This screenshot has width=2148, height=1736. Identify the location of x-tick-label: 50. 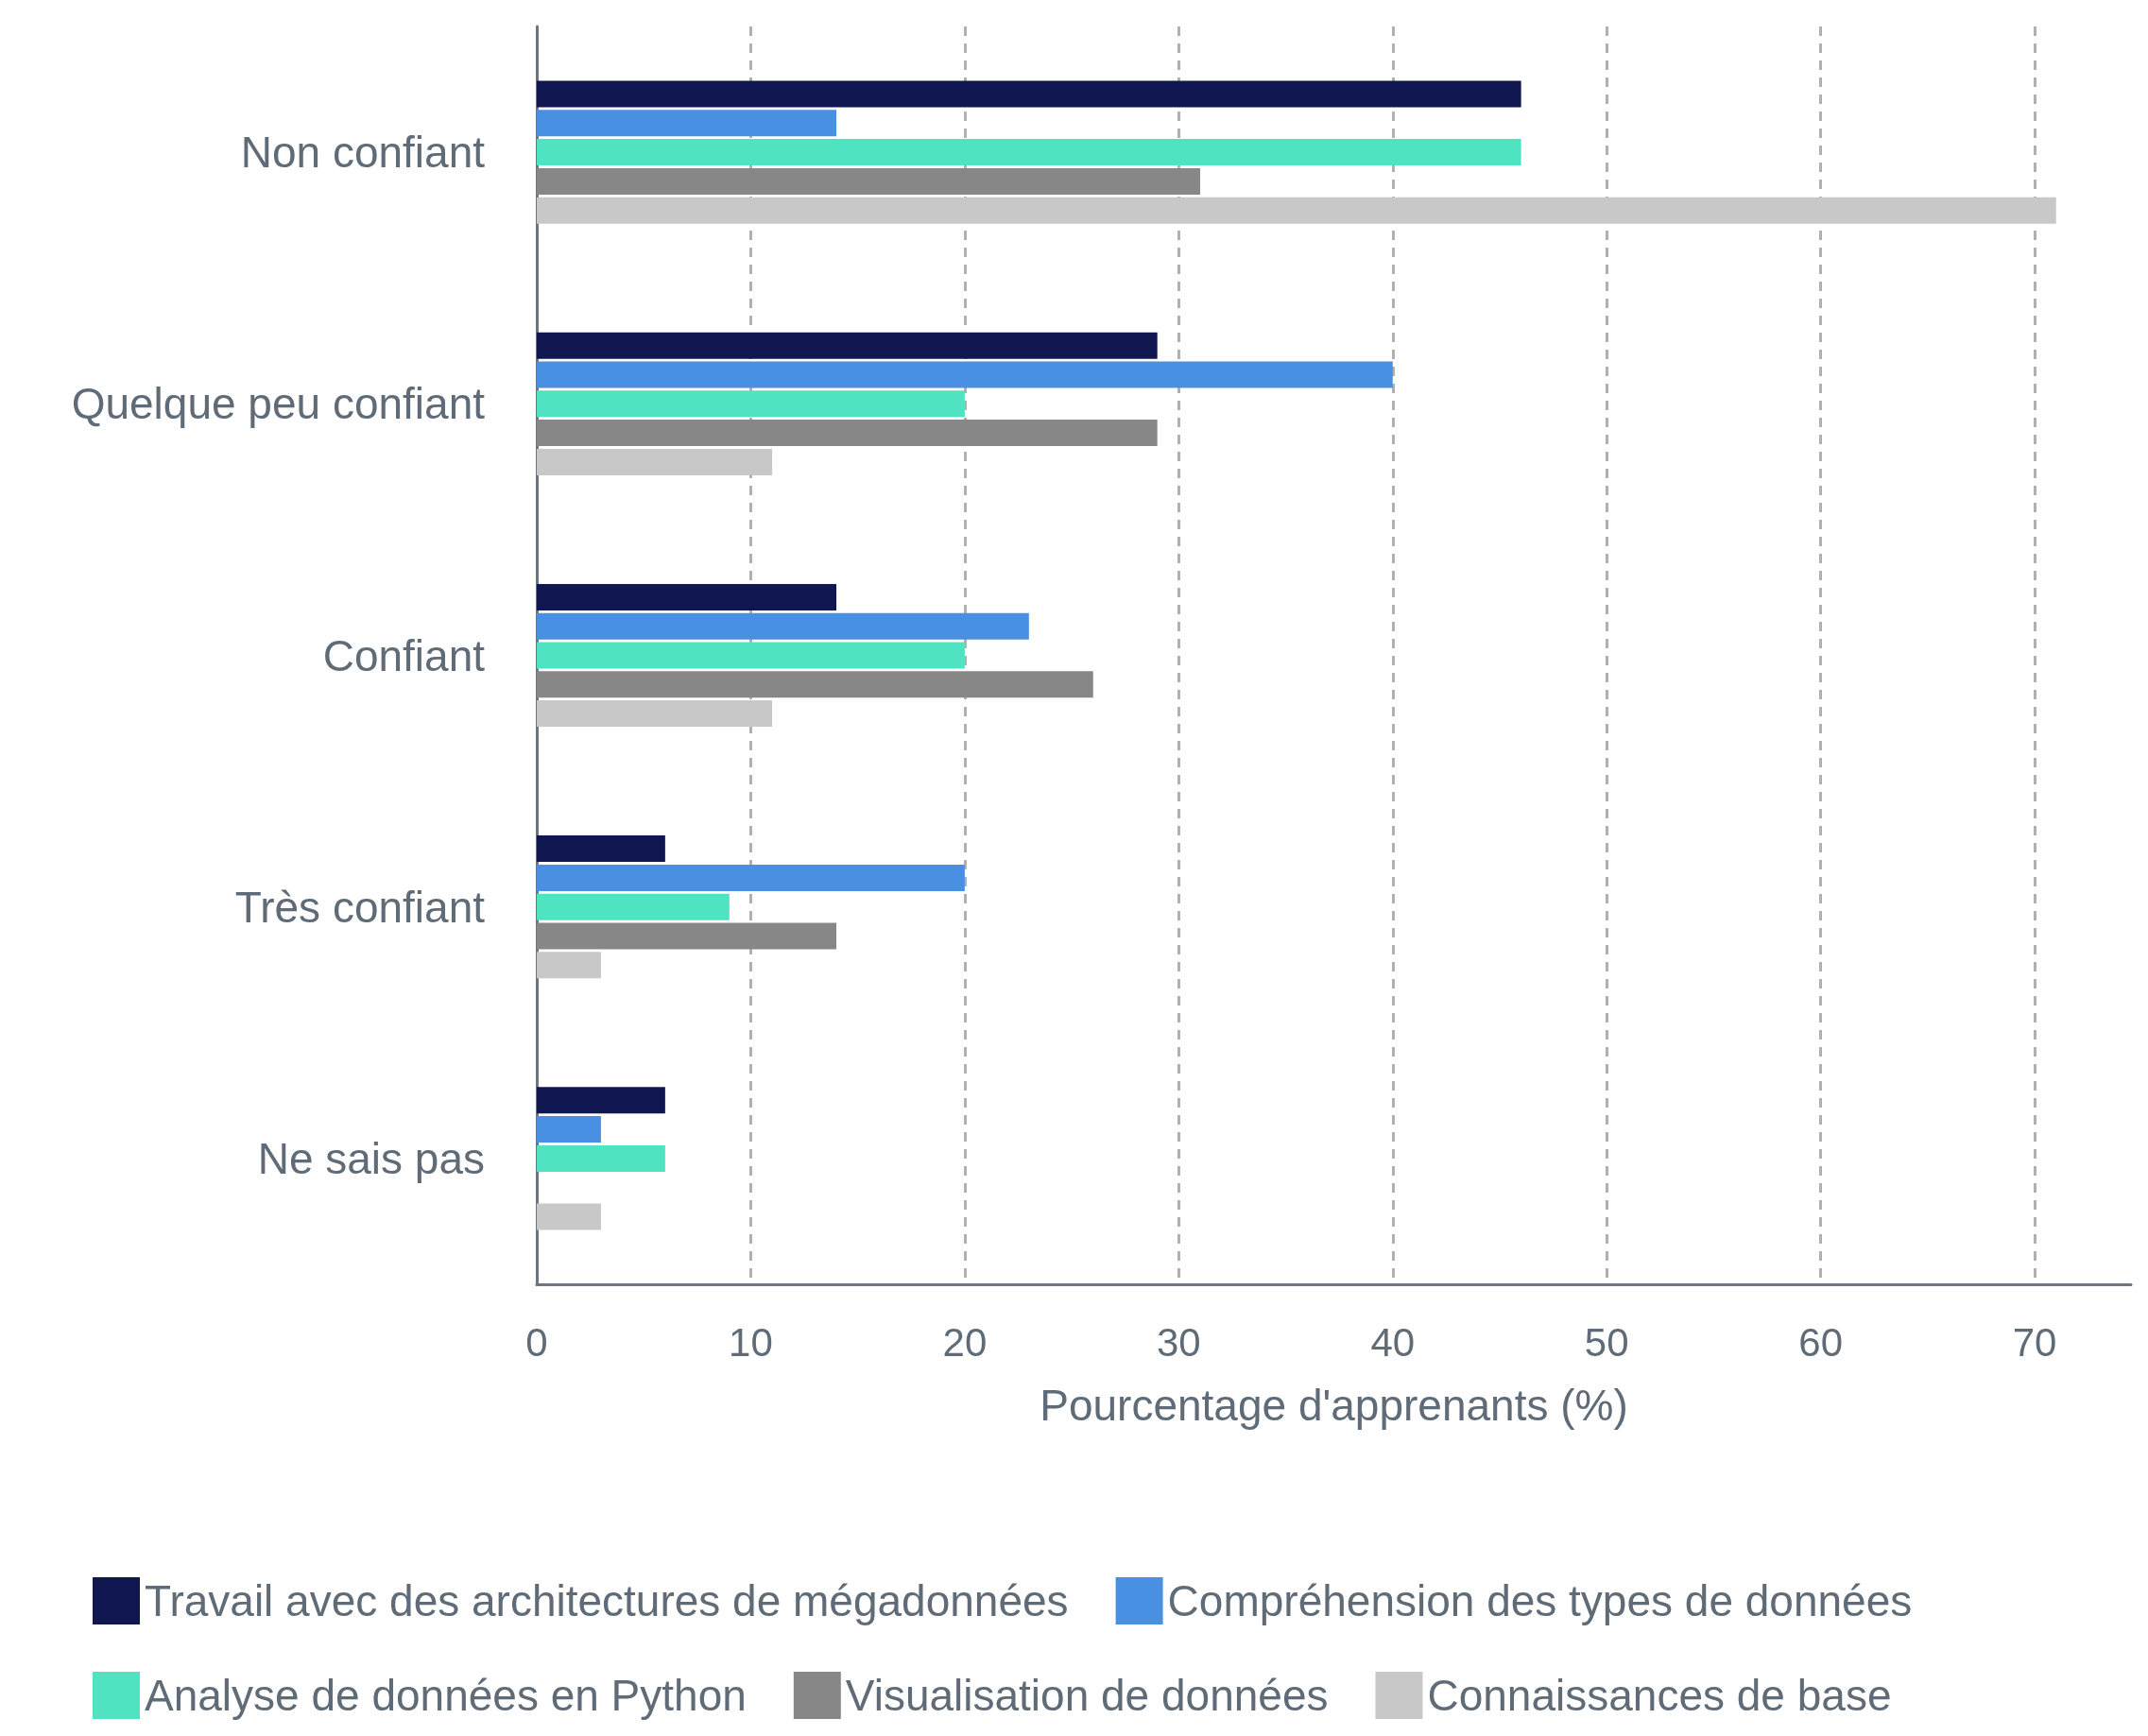
(1606, 1342).